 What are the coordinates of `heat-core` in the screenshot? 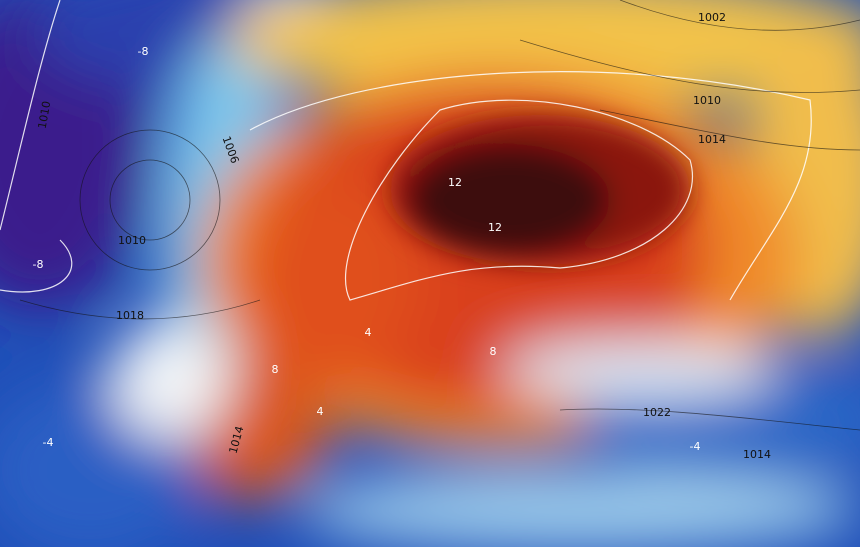 It's located at (540, 190).